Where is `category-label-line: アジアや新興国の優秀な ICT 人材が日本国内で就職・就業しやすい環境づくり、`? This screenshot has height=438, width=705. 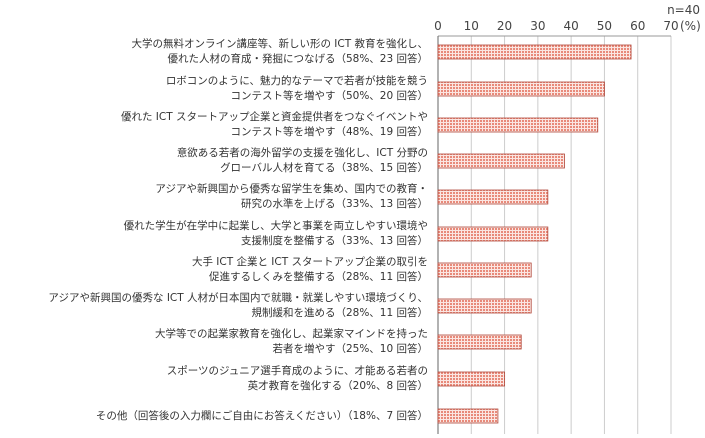 category-label-line: アジアや新興国の優秀な ICT 人材が日本国内で就職・就業しやすい環境づくり、 is located at coordinates (238, 298).